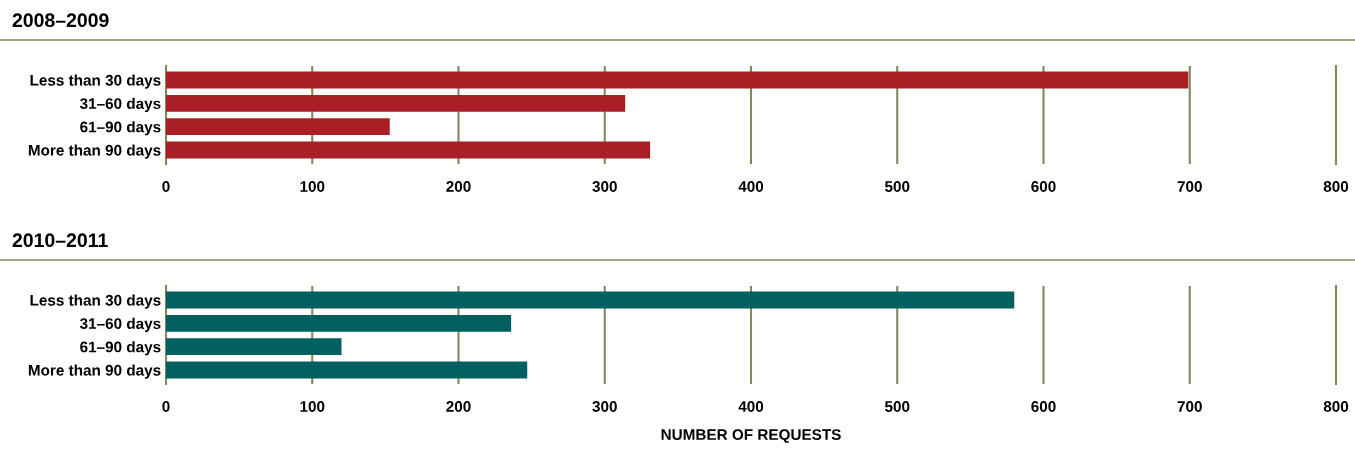 Image resolution: width=1355 pixels, height=452 pixels. Describe the element at coordinates (60, 20) in the screenshot. I see `chart-title: 2008–2009` at that location.